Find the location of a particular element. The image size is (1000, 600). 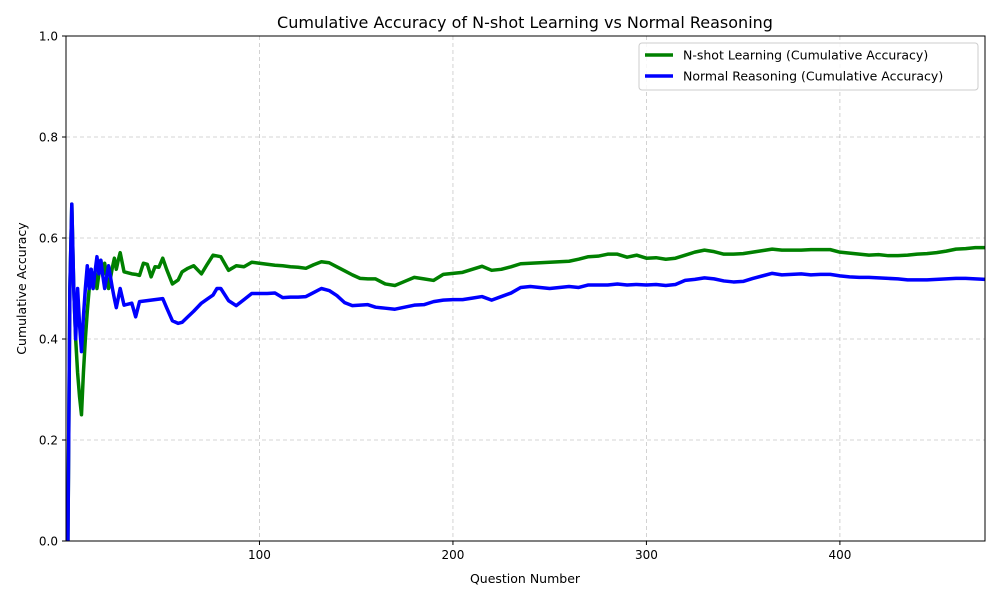

x-tick-label: 100 is located at coordinates (259, 555).